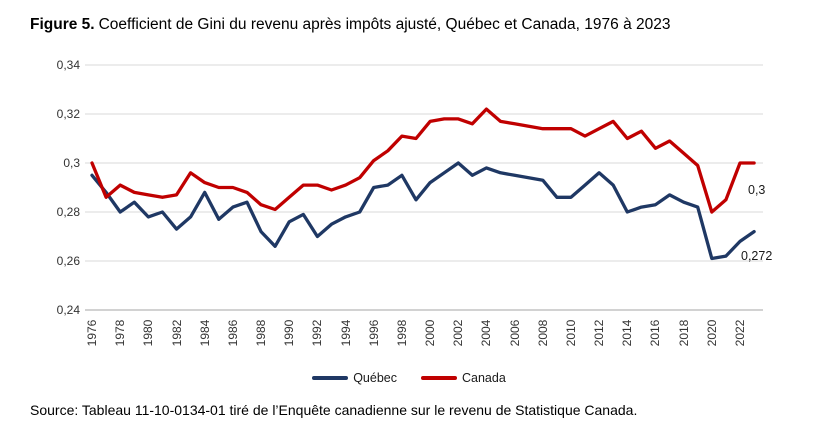 The width and height of the screenshot is (818, 442). Describe the element at coordinates (54, 180) in the screenshot. I see `y-axis-labels: 0,34 0,32 0,3 0,28 0,26 0,24` at that location.